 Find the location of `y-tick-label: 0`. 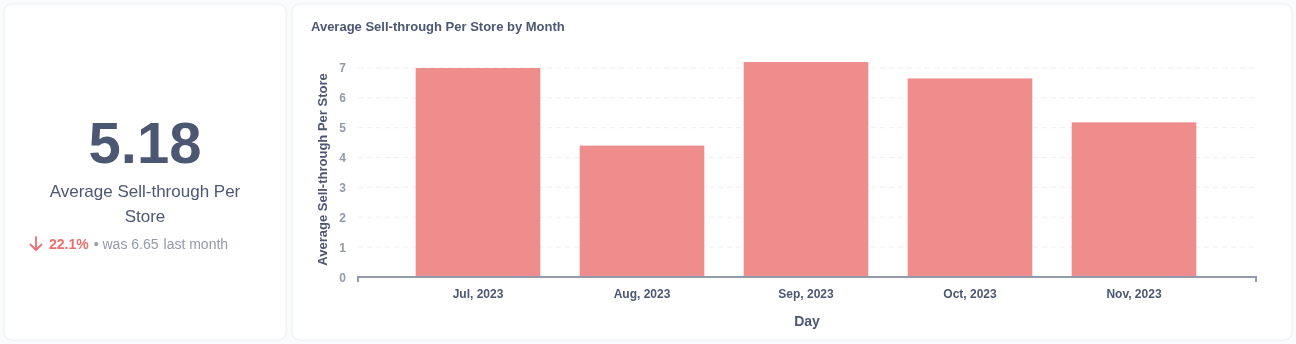

y-tick-label: 0 is located at coordinates (343, 277).